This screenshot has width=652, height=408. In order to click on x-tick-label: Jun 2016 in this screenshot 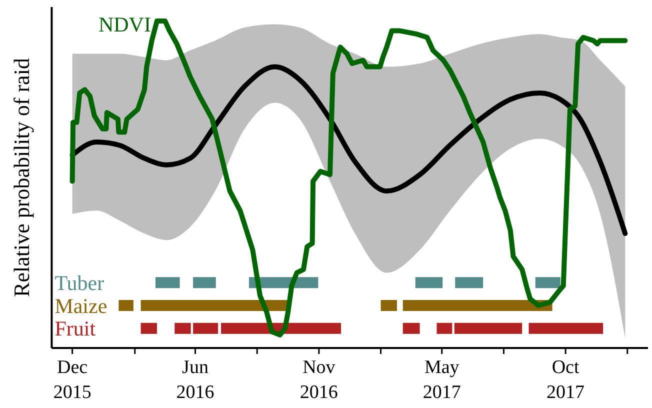, I will do `click(195, 380)`.